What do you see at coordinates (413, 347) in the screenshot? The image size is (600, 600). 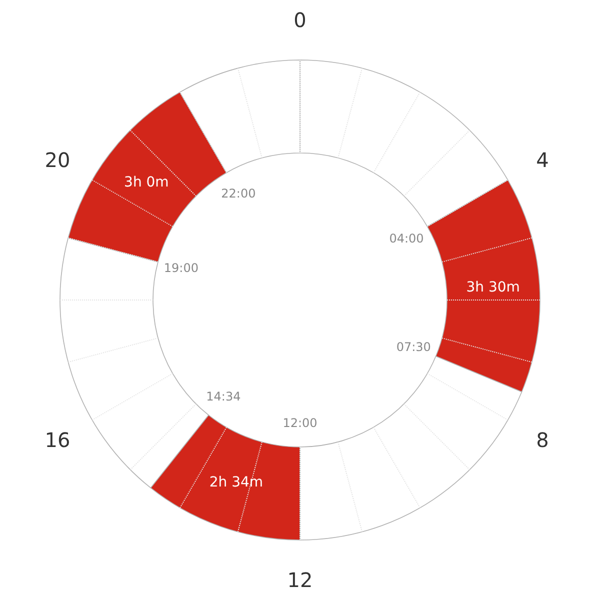 I see `text: 07:30` at bounding box center [413, 347].